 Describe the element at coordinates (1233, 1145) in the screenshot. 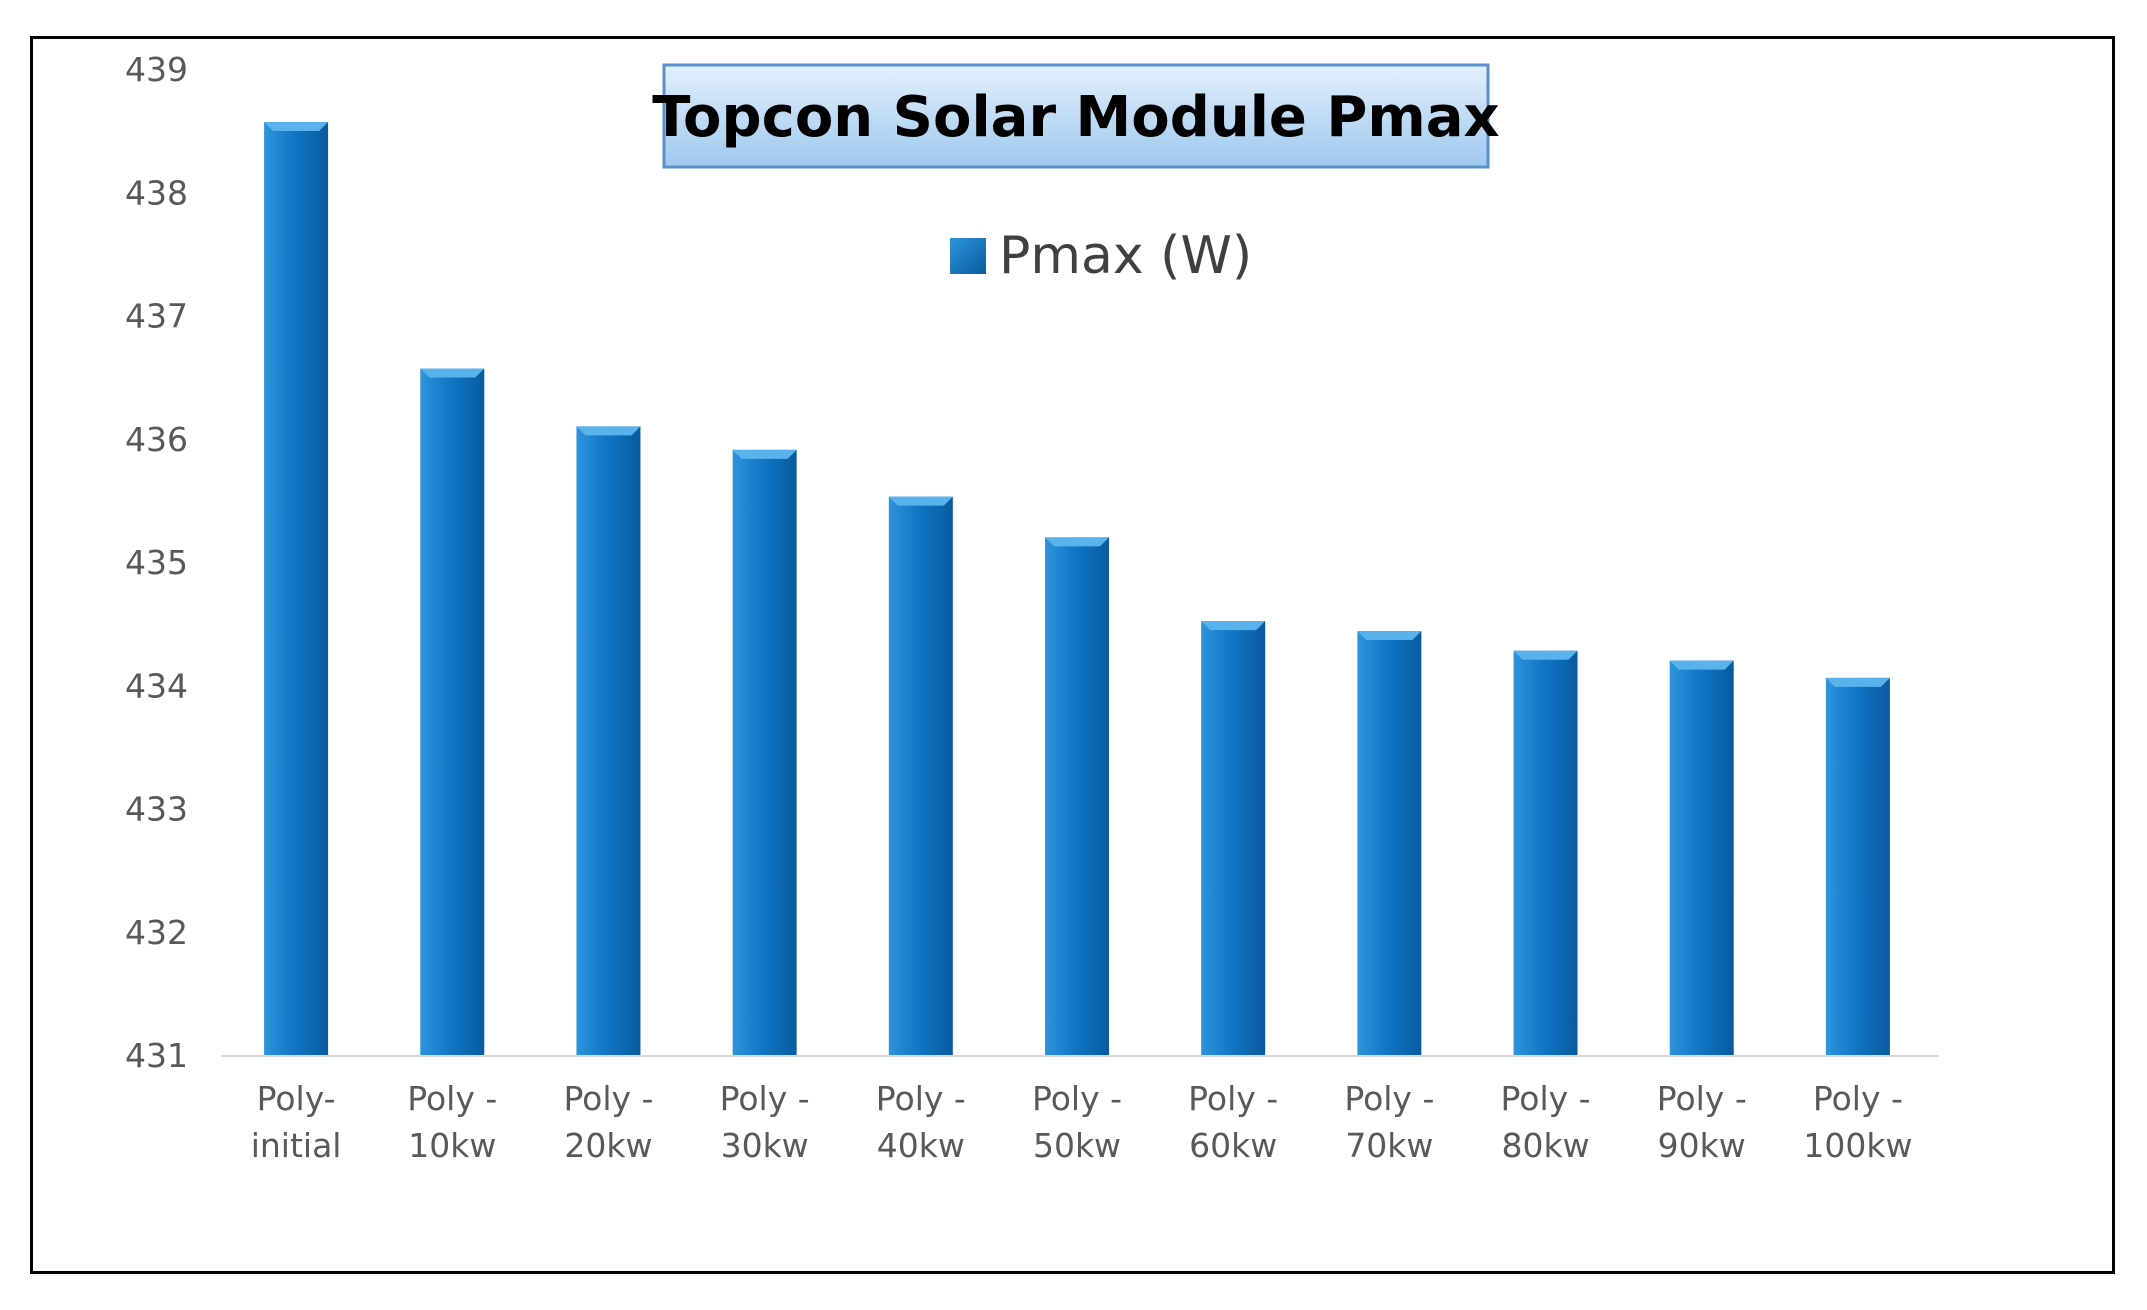

I see `x-tick-label: 60kw` at that location.